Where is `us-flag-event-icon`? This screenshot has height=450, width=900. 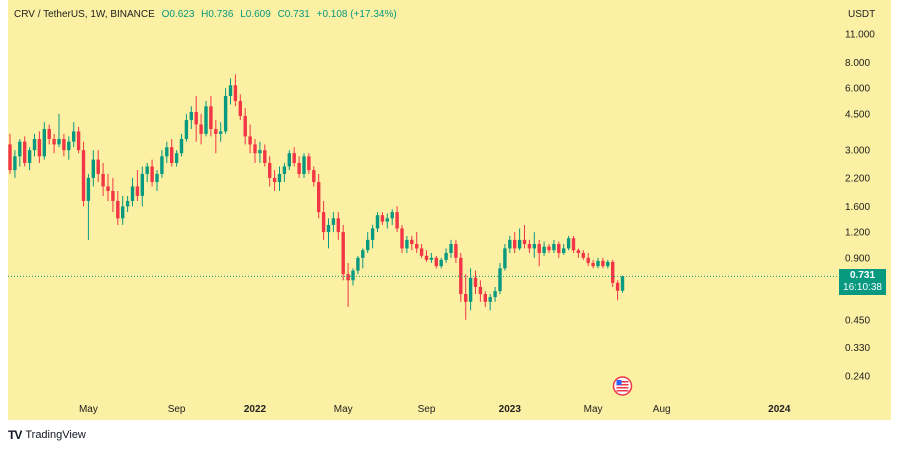
us-flag-event-icon is located at coordinates (622, 386).